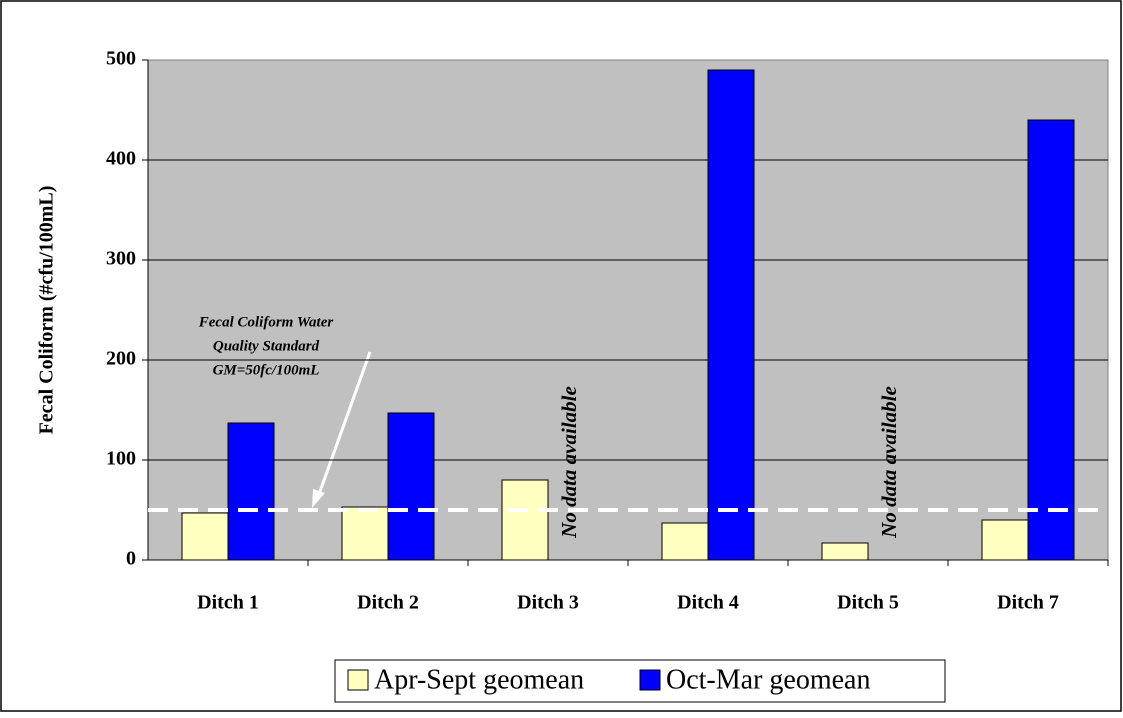  Describe the element at coordinates (868, 603) in the screenshot. I see `x-tick-label: Ditch 5` at that location.